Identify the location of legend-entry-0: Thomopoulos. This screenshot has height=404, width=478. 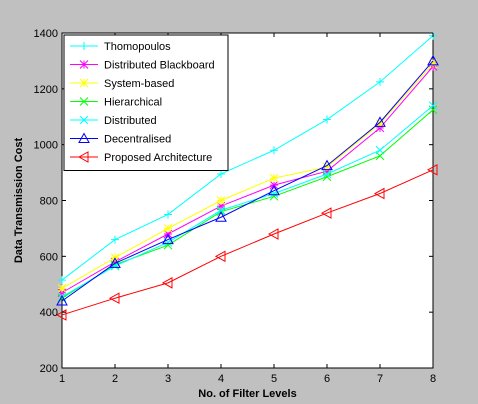
(120, 47).